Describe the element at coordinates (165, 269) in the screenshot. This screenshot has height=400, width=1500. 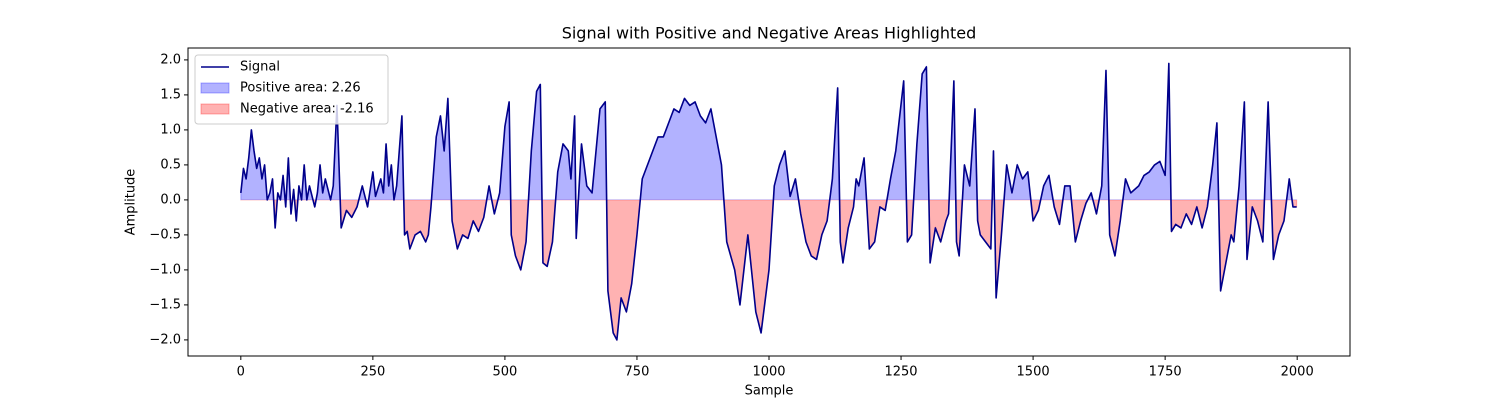
I see `y-tick-label: −1.0` at that location.